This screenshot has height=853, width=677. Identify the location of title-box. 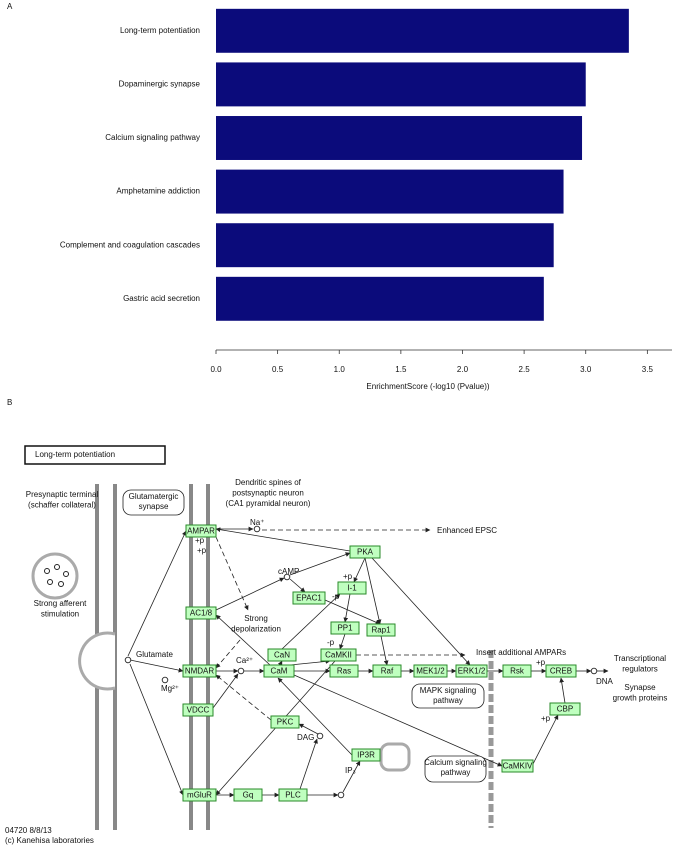
(95, 455).